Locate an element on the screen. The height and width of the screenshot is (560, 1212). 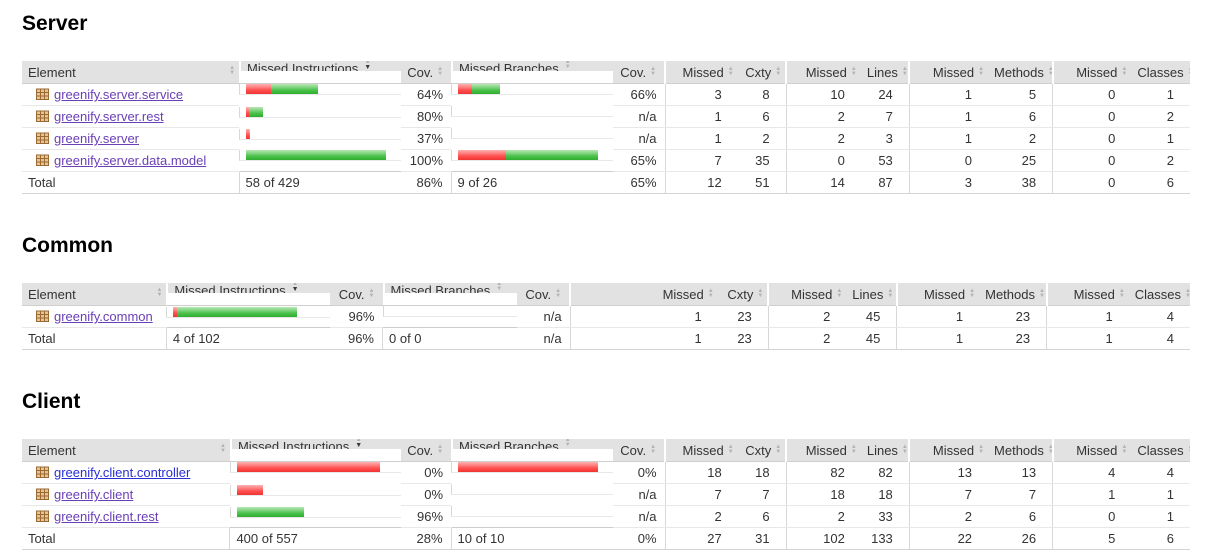
package-link: greenify.server is located at coordinates (97, 138).